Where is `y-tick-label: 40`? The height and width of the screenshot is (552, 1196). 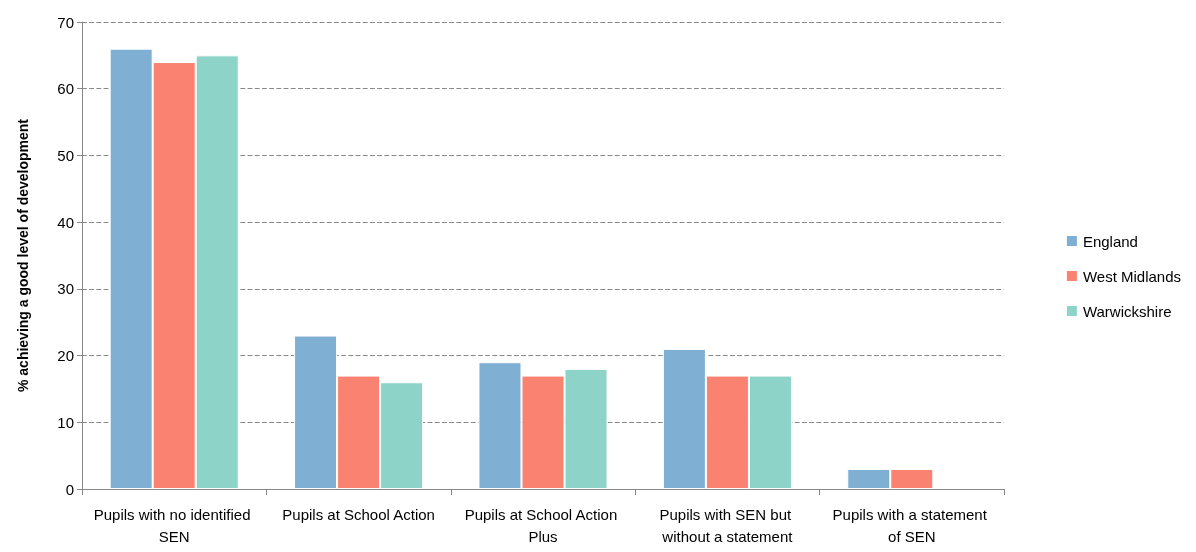
y-tick-label: 40 is located at coordinates (65, 222).